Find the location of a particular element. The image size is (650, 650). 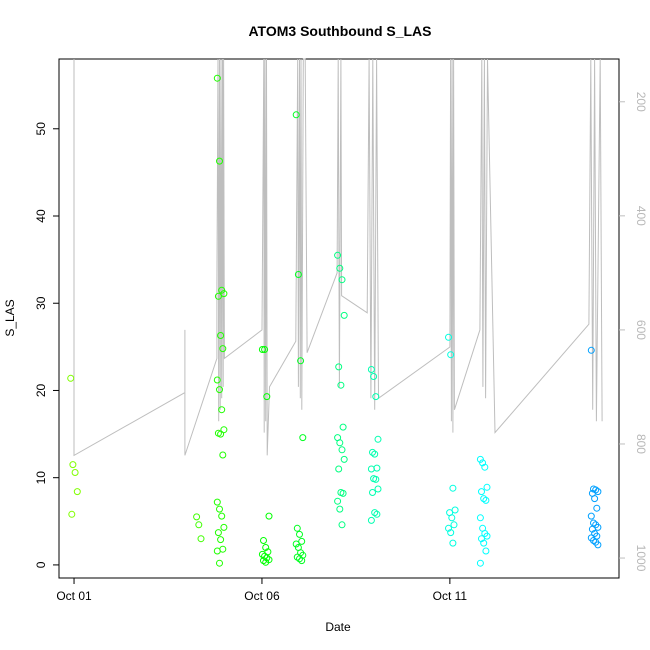

right-tick-label: 600 is located at coordinates (641, 330).